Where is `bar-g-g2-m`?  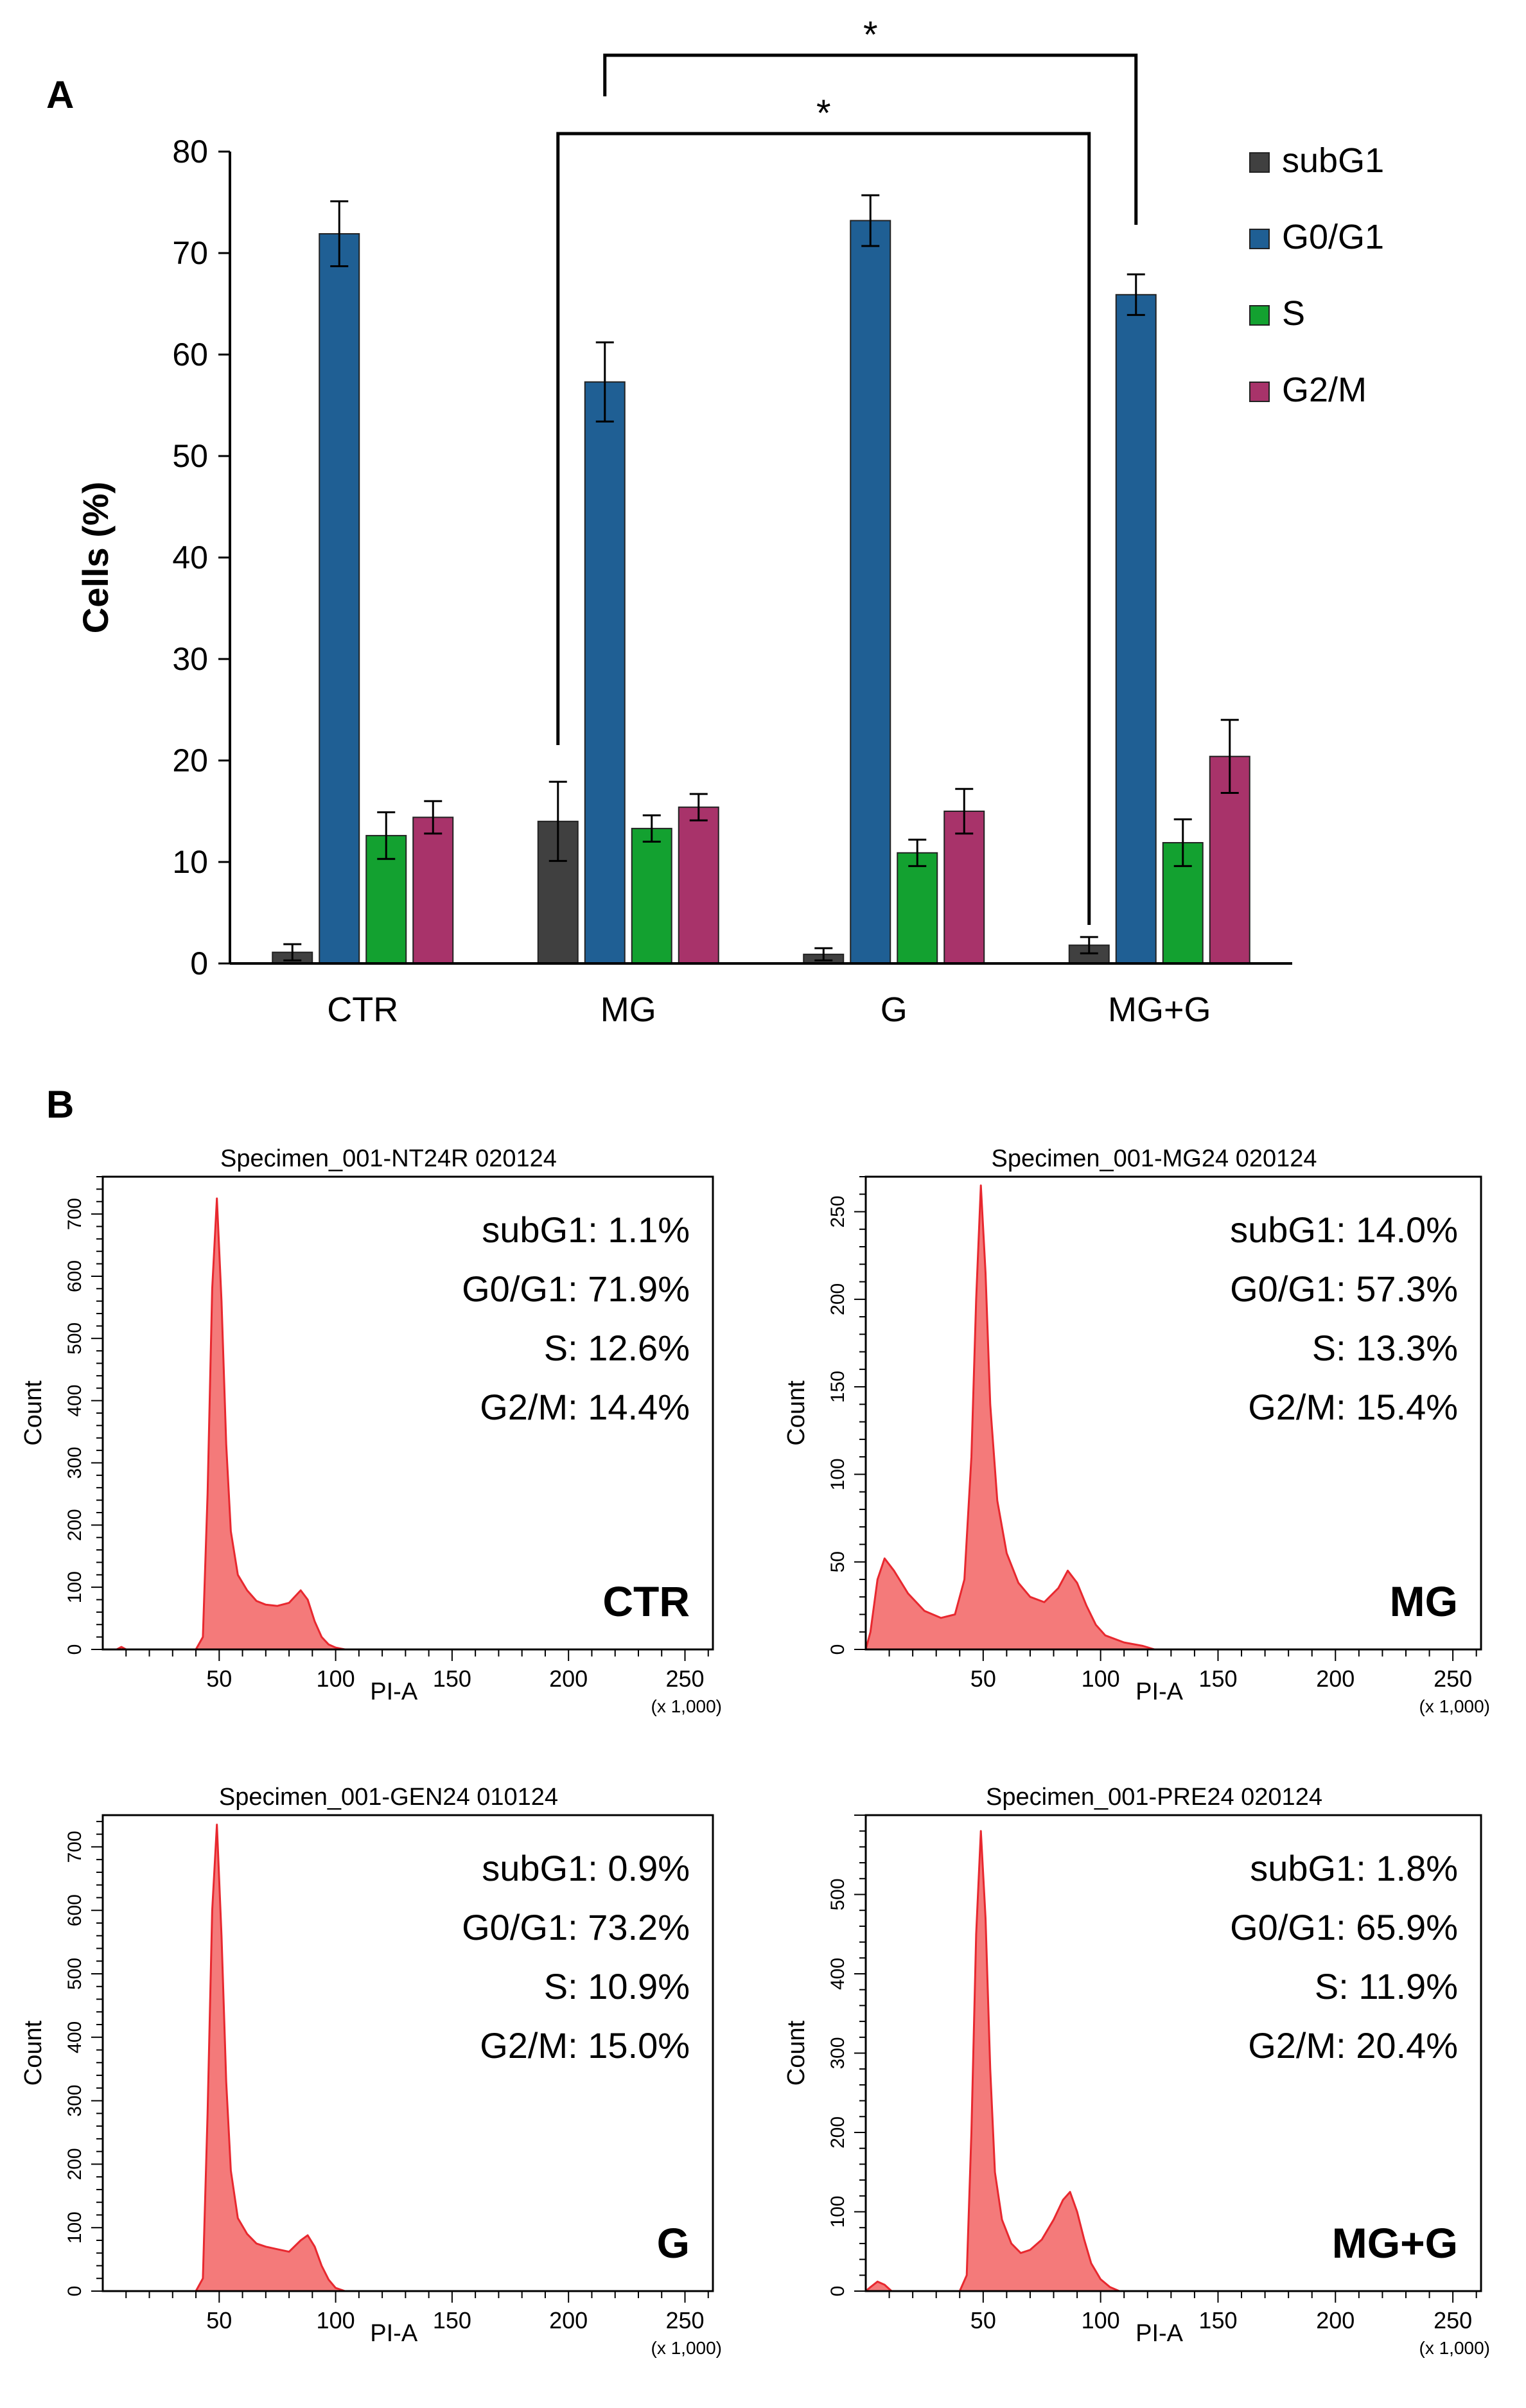 bar-g-g2-m is located at coordinates (964, 887).